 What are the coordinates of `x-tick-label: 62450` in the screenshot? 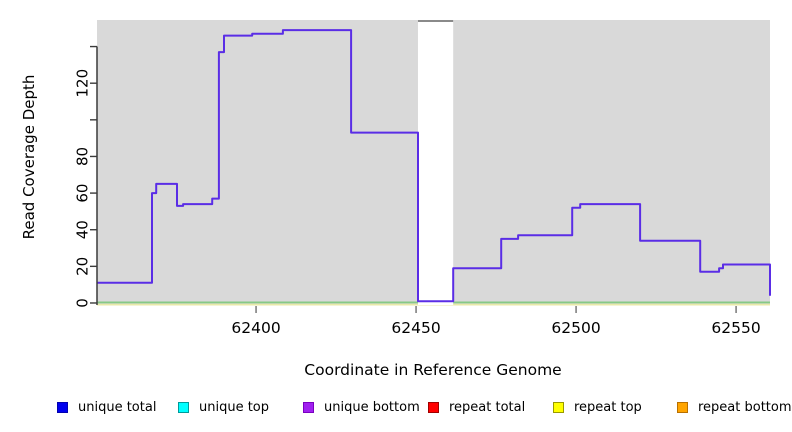 It's located at (415, 328).